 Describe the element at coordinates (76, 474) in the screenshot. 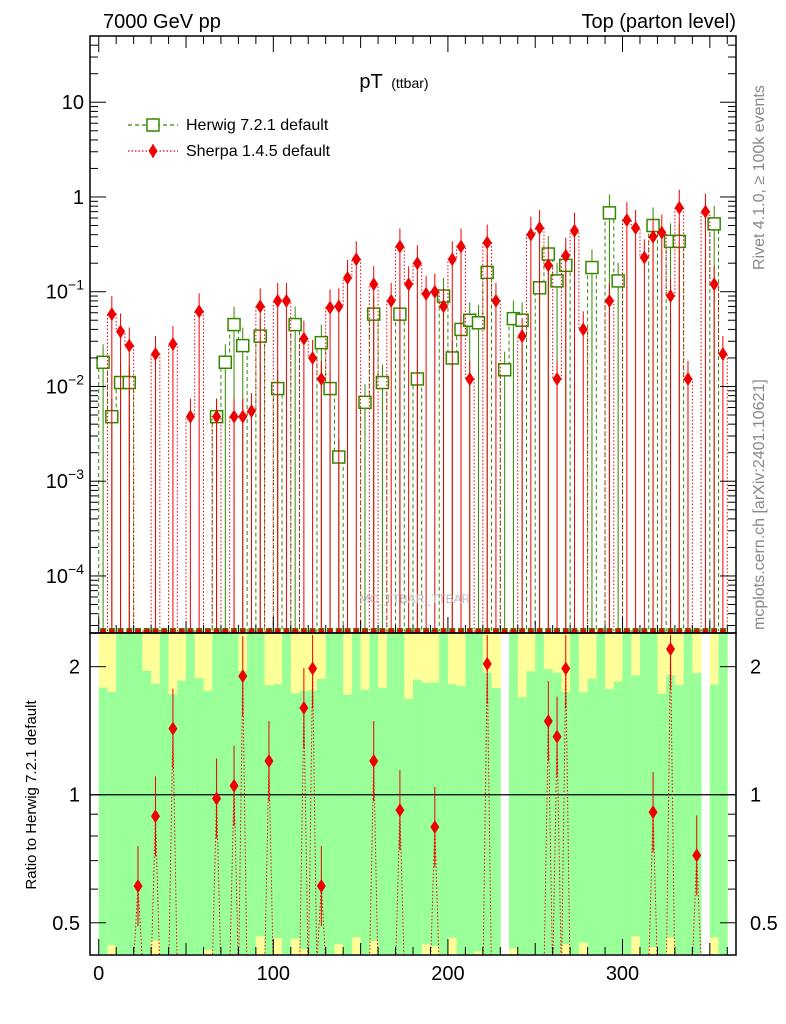

I see `tick-label-exponent: −3` at that location.